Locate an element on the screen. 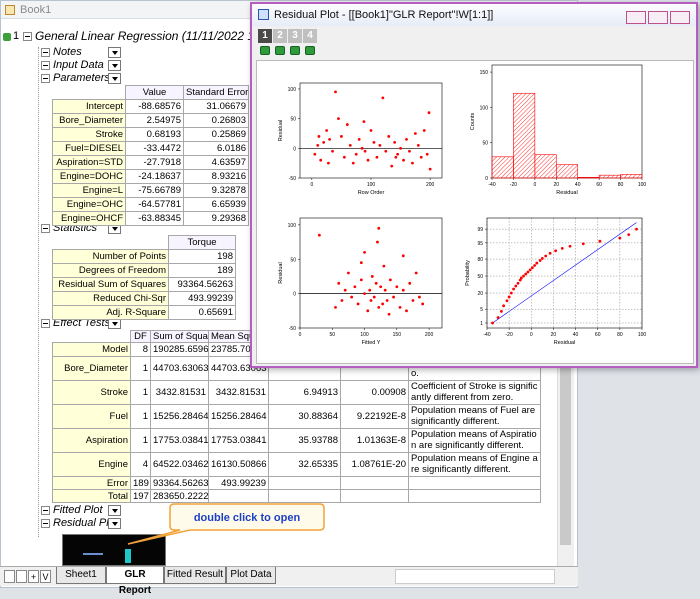 The image size is (700, 599). cell: 44703.63063 is located at coordinates (179, 368).